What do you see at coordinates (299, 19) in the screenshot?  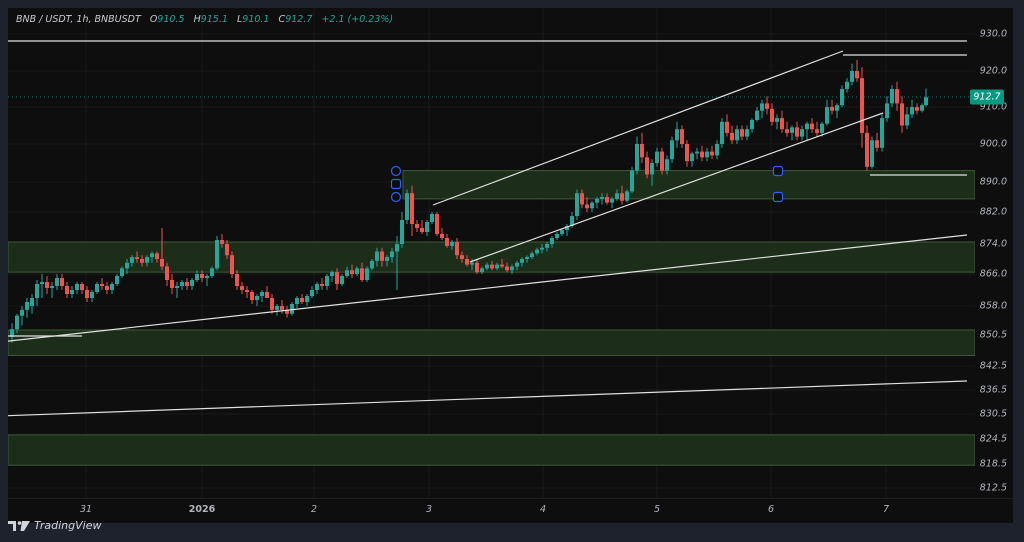 I see `close-value: 912.7` at bounding box center [299, 19].